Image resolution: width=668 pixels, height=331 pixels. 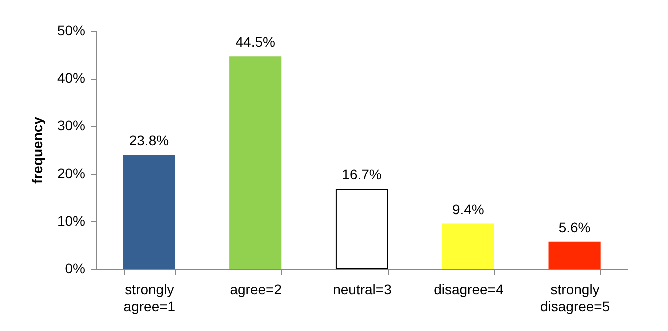 What do you see at coordinates (71, 220) in the screenshot?
I see `y-tick-label: 10%` at bounding box center [71, 220].